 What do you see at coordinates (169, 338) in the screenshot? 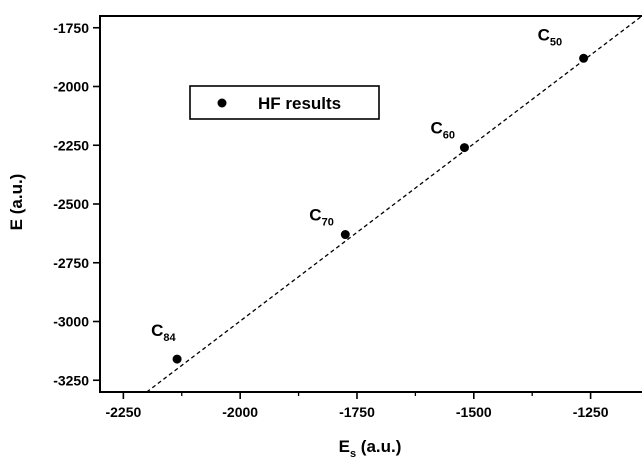
I see `point-label-subscript: 84` at bounding box center [169, 338].